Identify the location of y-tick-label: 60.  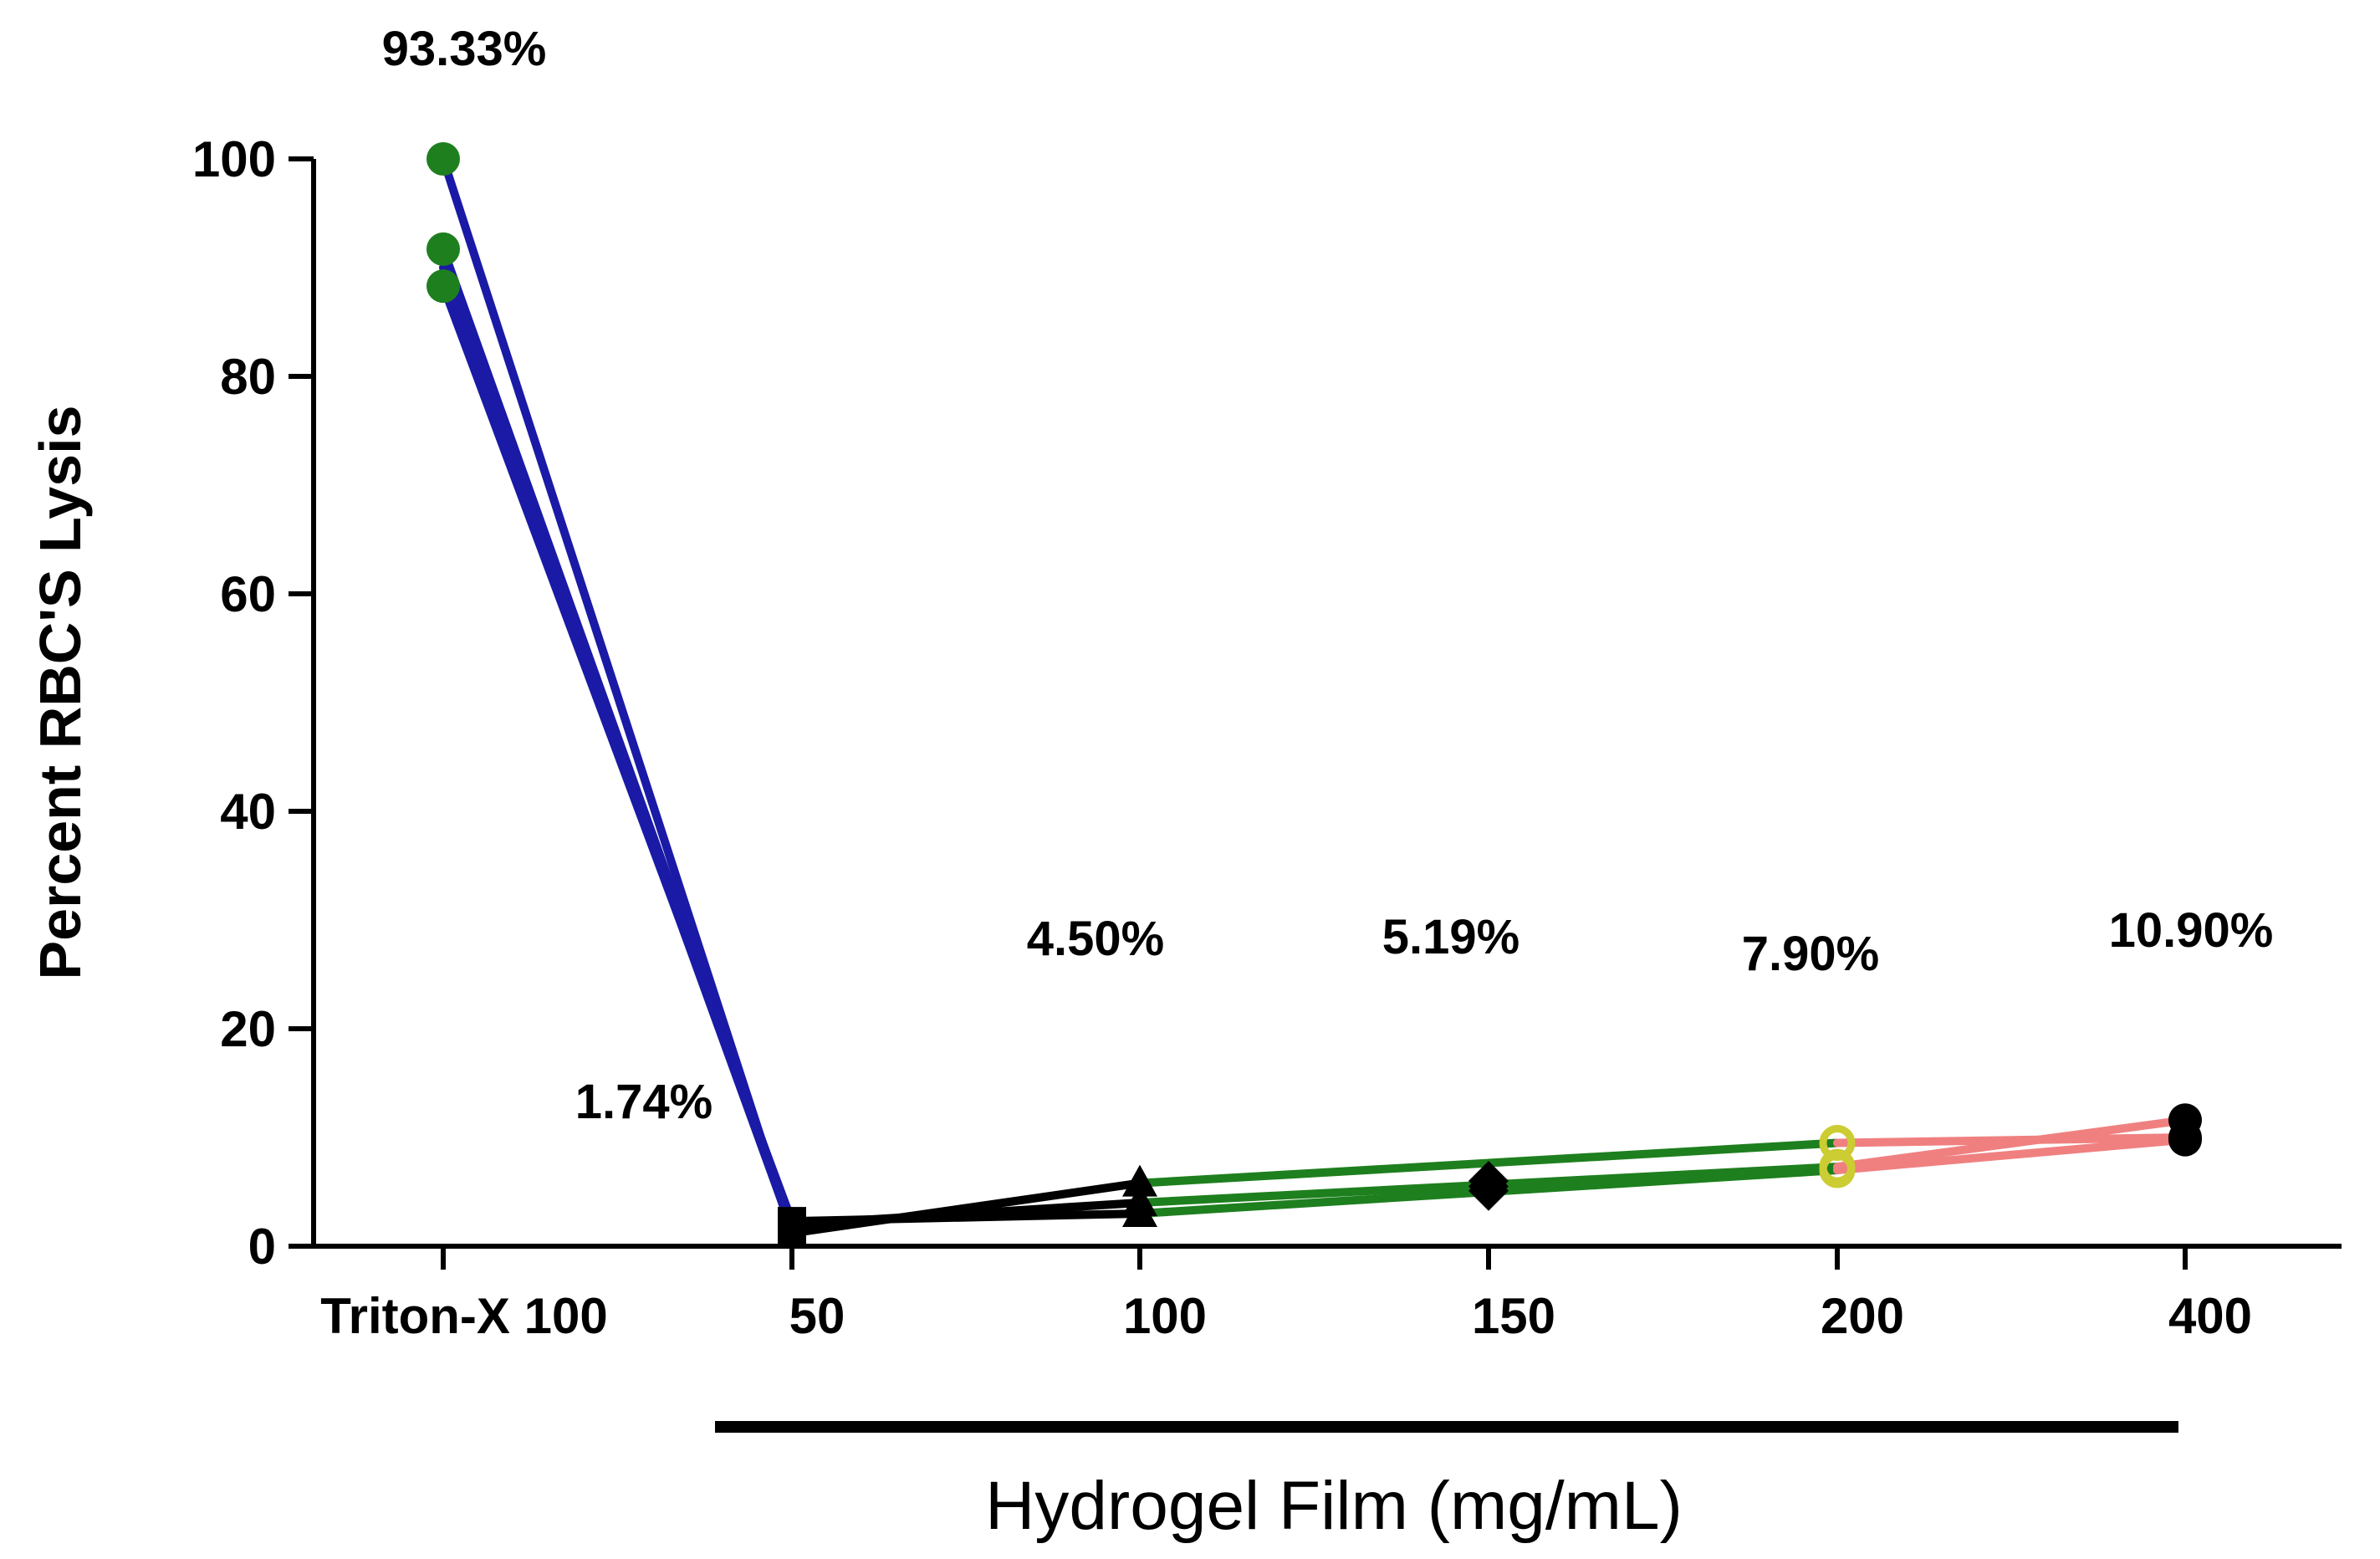
(248, 594).